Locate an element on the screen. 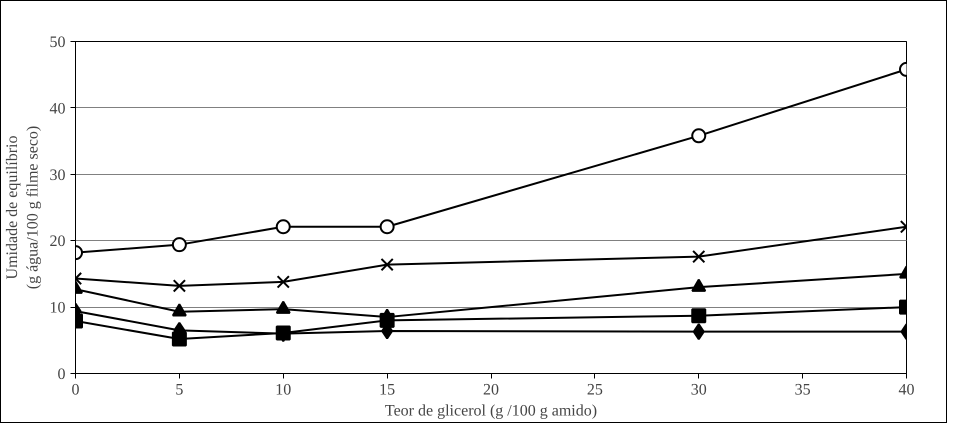 This screenshot has height=429, width=953. y-tick-label: 50 is located at coordinates (58, 42).